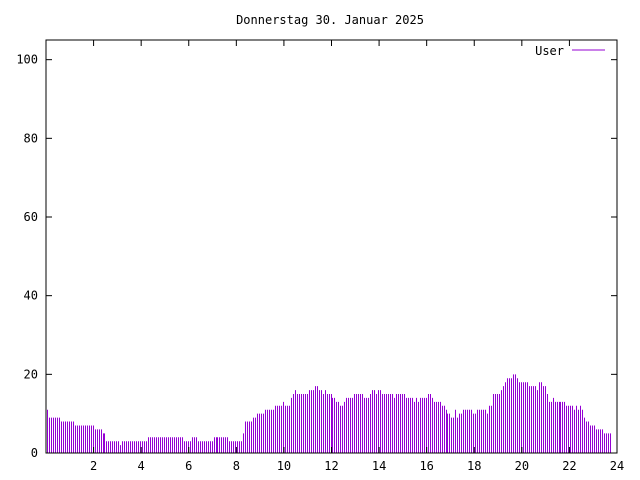 The width and height of the screenshot is (640, 480). Describe the element at coordinates (330, 20) in the screenshot. I see `chart-title: Donnerstag 30. Januar 2025` at that location.